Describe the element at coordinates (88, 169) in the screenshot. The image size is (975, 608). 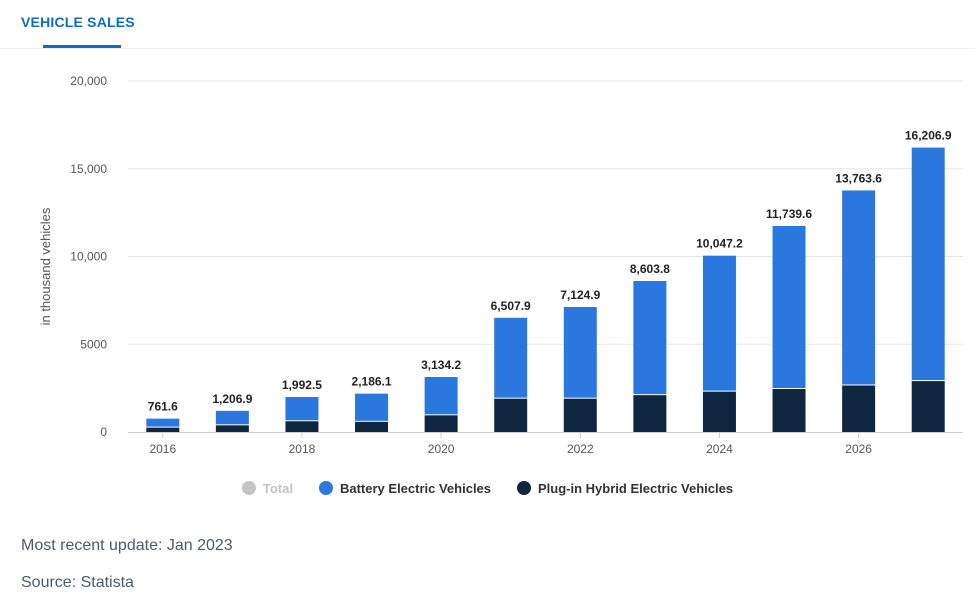
I see `y-tick-label: 15,000` at that location.